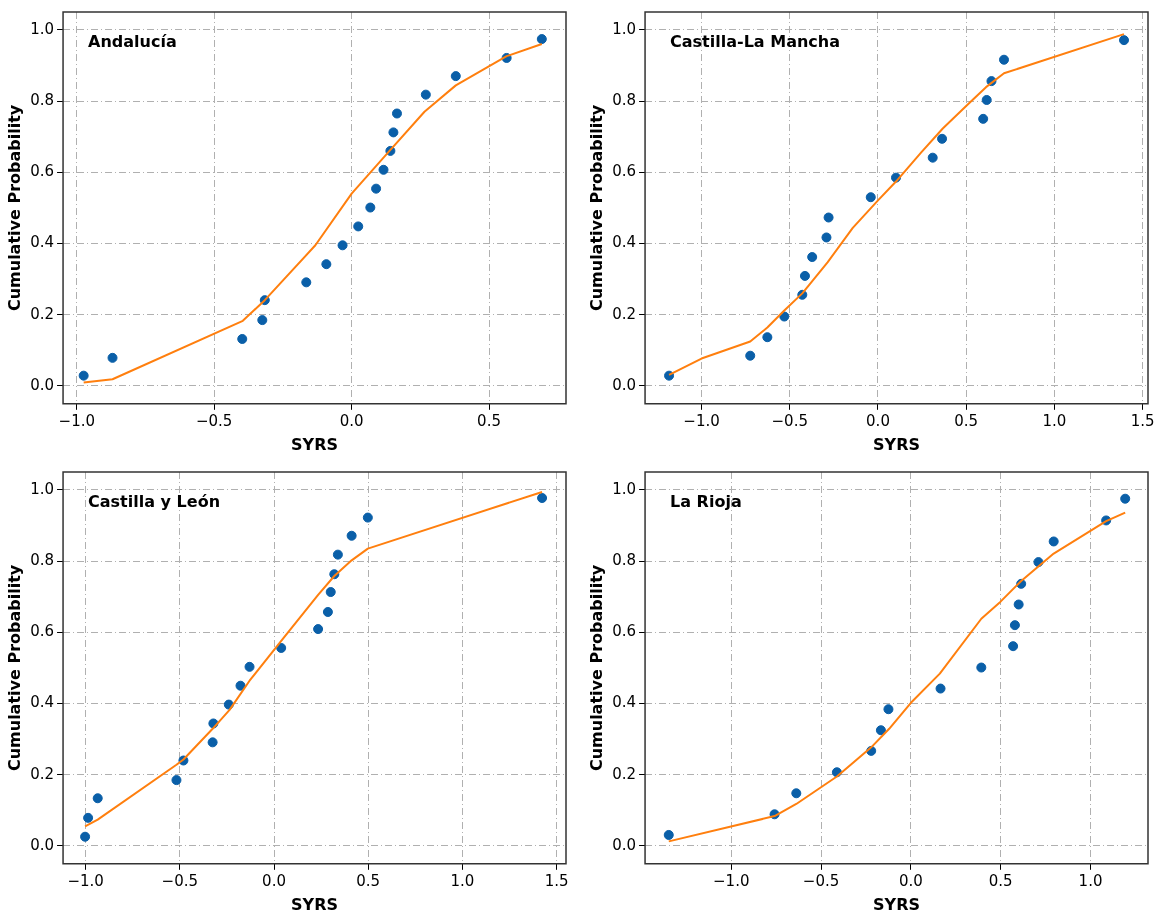  I want to click on x-tick-label: 0.5, so click(966, 420).